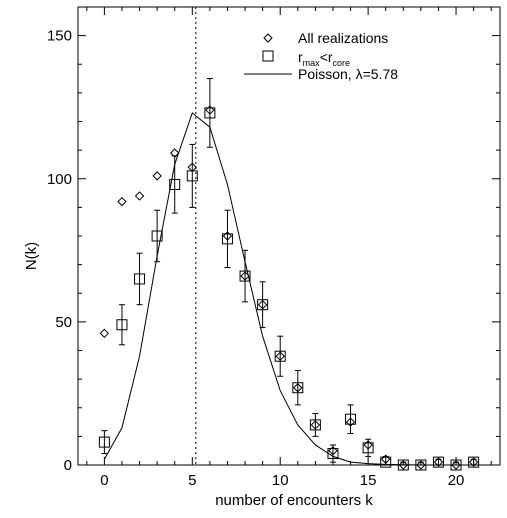 This screenshot has height=518, width=507. I want to click on legend-diamond-icon, so click(268, 38).